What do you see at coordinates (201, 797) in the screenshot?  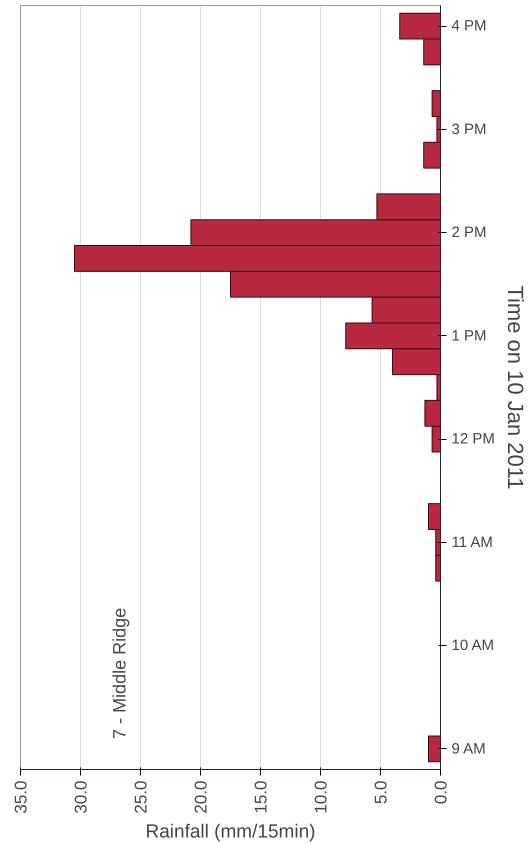 I see `x-tick-label: 20.0` at bounding box center [201, 797].